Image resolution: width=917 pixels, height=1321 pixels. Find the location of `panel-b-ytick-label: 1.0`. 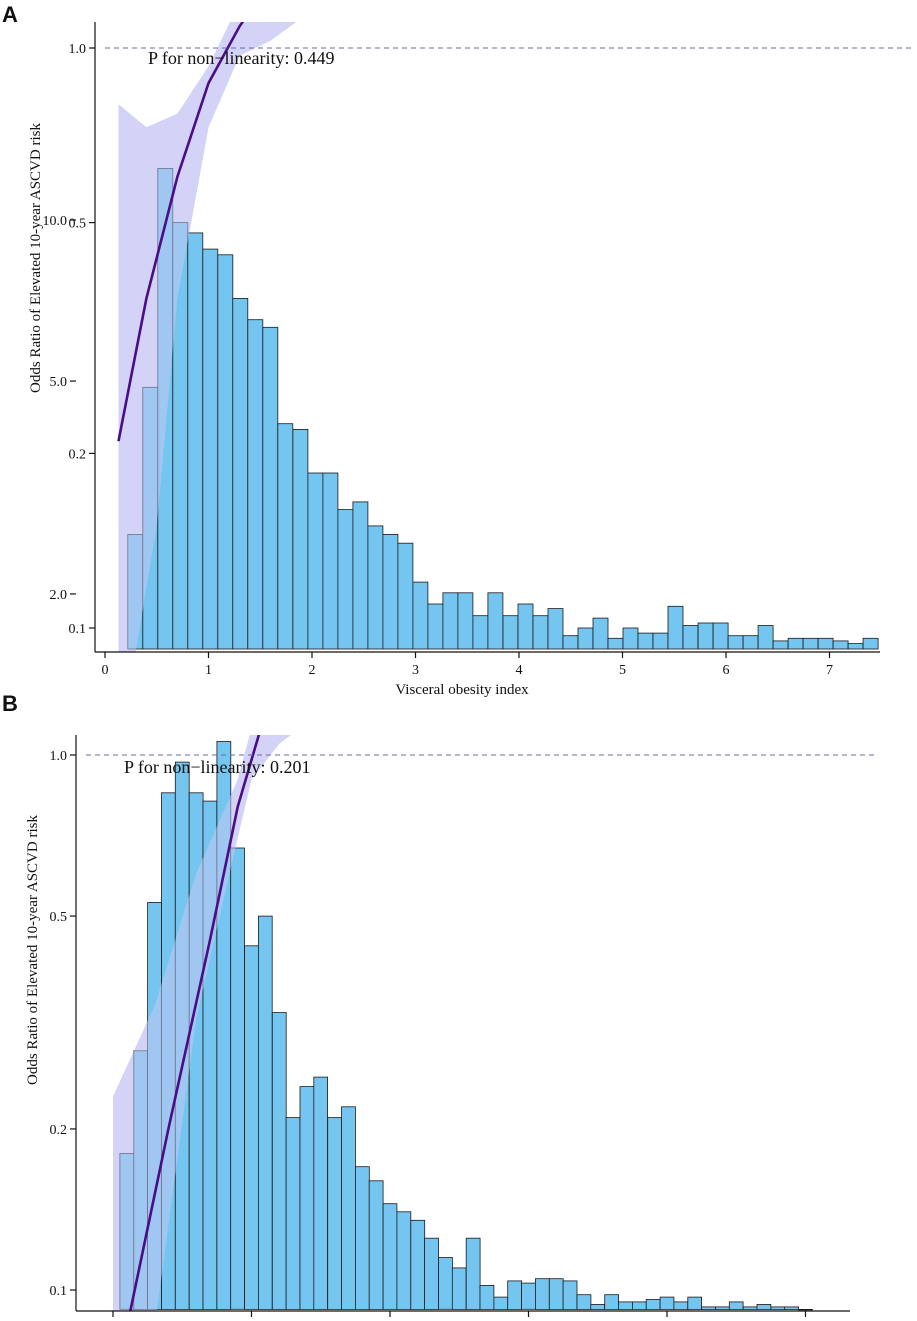

panel-b-ytick-label: 1.0 is located at coordinates (59, 756).